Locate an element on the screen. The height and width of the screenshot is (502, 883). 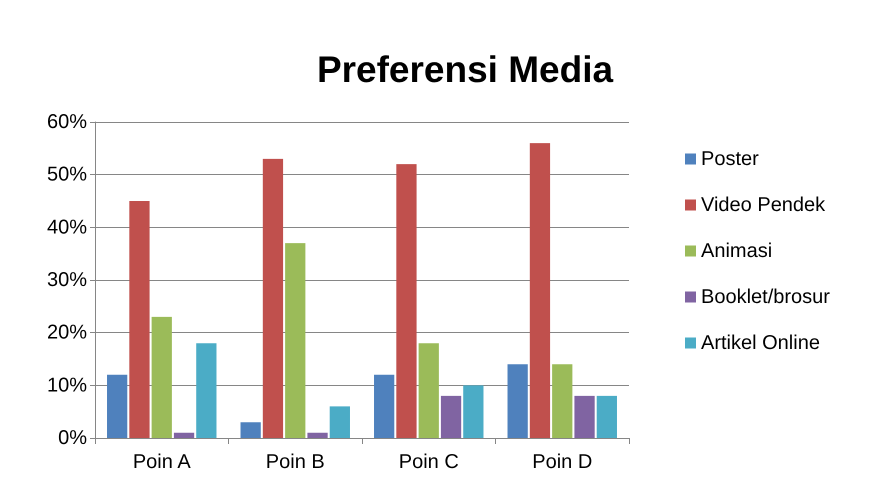
y-tick-label: 20% is located at coordinates (67, 333).